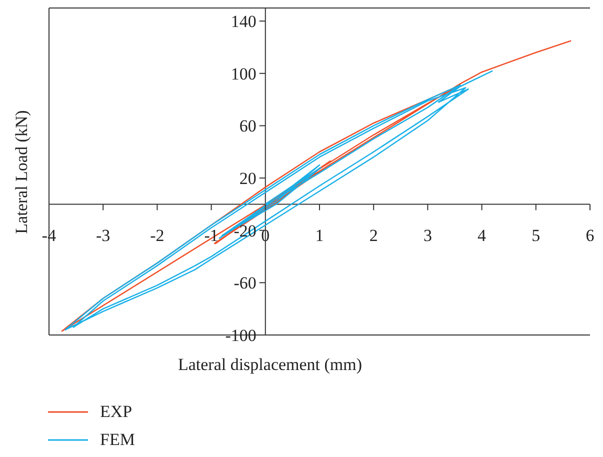 The image size is (603, 457). What do you see at coordinates (270, 365) in the screenshot?
I see `x-axis-title: Lateral displacement (mm)` at bounding box center [270, 365].